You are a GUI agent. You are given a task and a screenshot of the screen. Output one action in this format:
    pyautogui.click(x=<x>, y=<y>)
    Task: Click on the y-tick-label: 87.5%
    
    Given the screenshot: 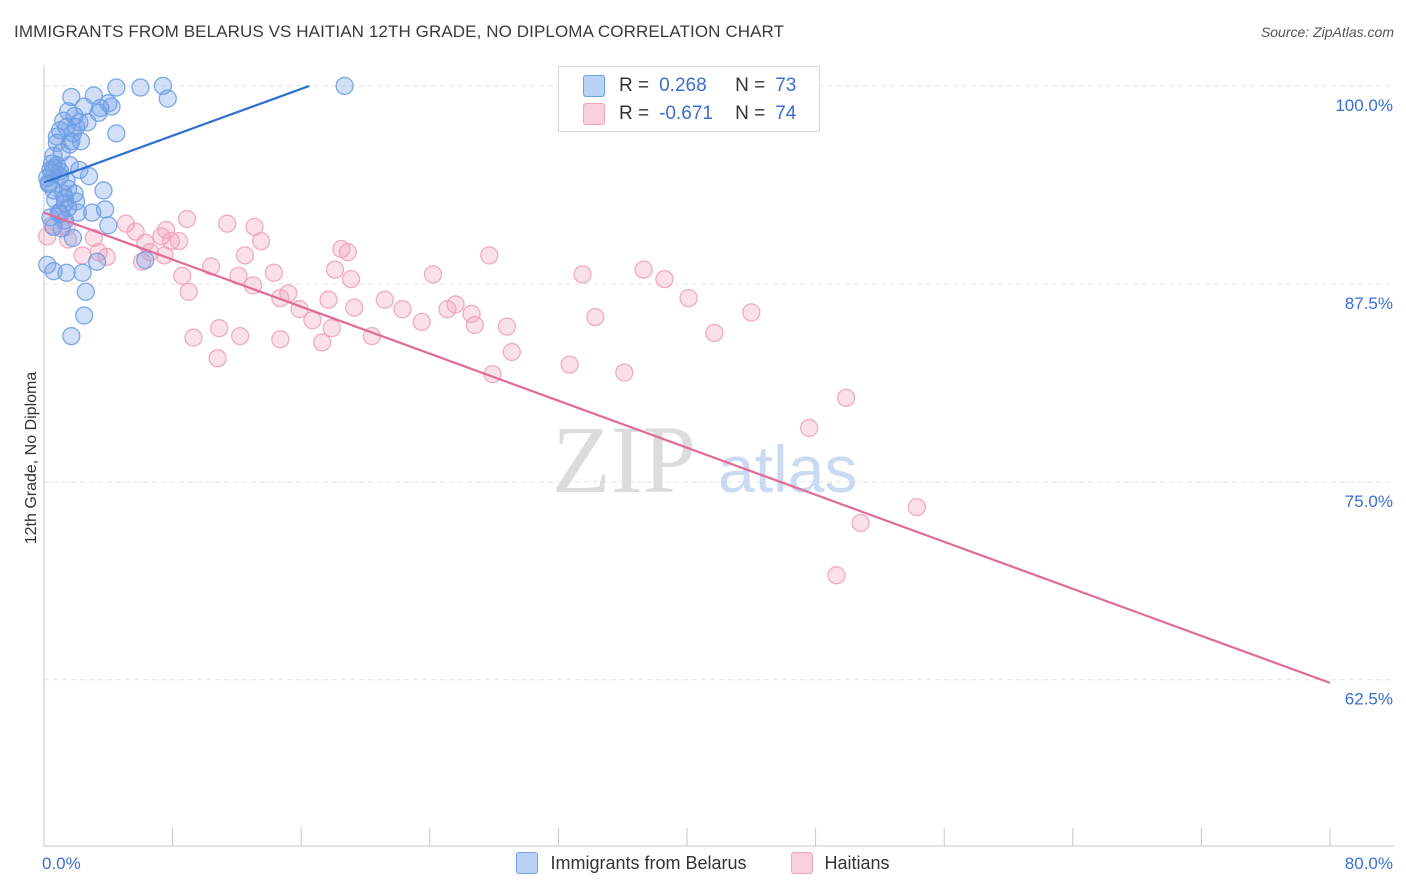 What is the action you would take?
    pyautogui.click(x=1369, y=303)
    